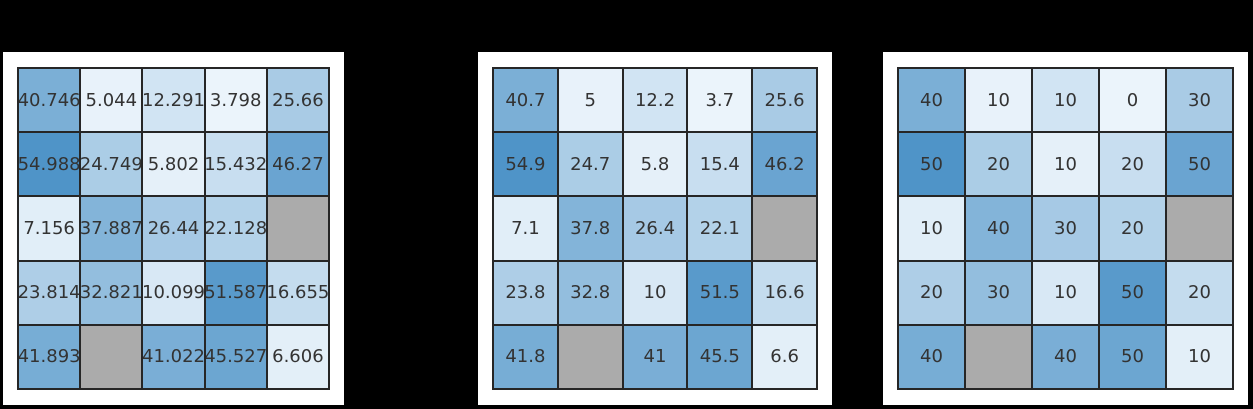  What do you see at coordinates (784, 100) in the screenshot?
I see `heatmap-cell: 25.6` at bounding box center [784, 100].